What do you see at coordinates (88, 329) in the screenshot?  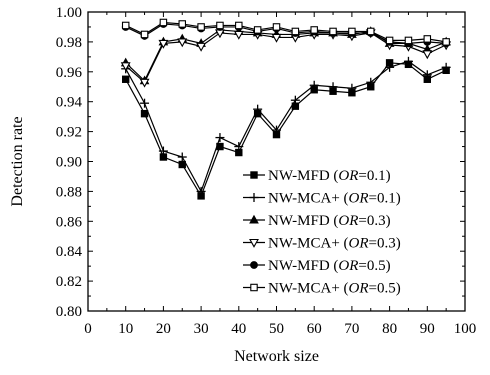 I see `x-tick-label: 0` at bounding box center [88, 329].